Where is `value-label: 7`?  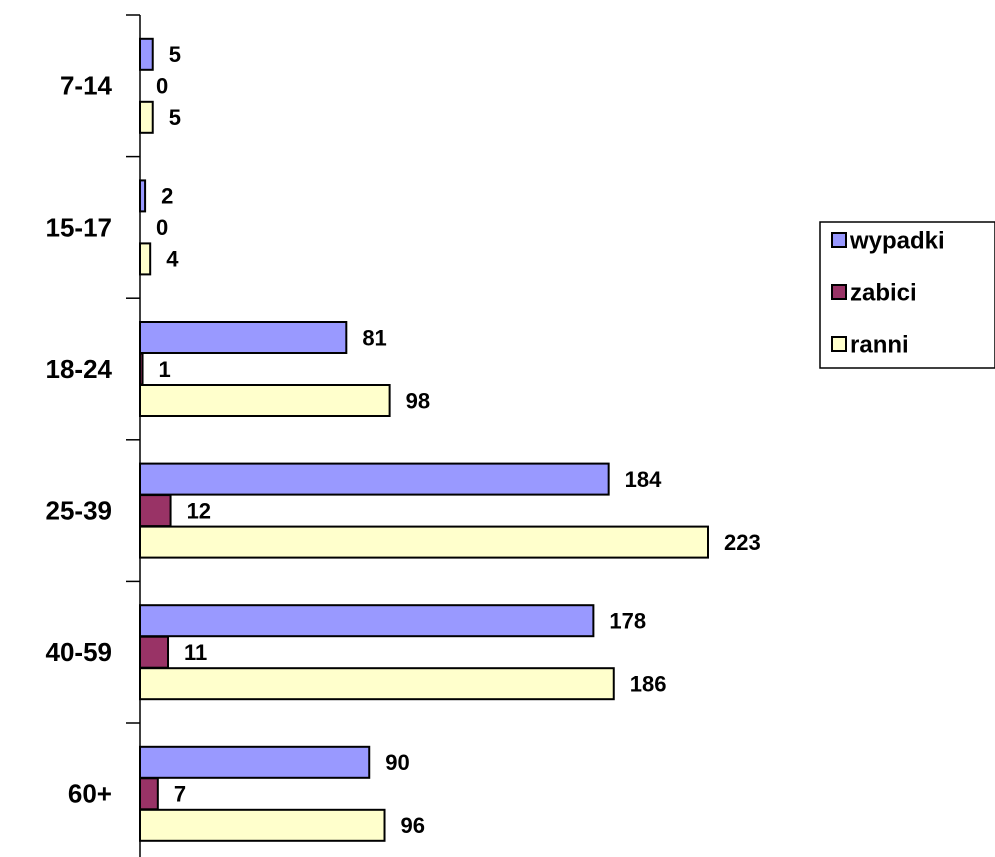
value-label: 7 is located at coordinates (180, 794).